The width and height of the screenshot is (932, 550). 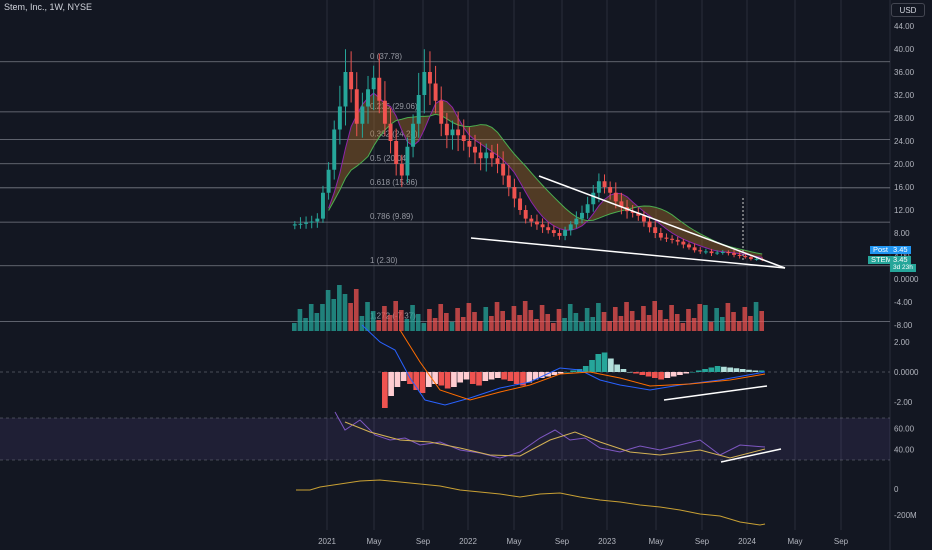 I want to click on rsi-axis-label: 60.00, so click(x=904, y=429).